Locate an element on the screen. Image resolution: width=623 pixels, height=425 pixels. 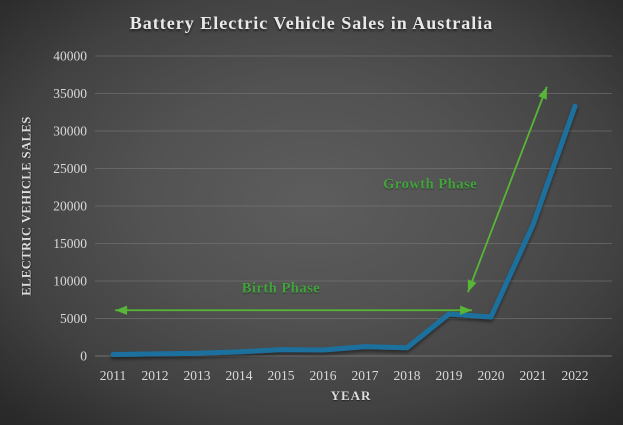
x-tick-label: 2022 is located at coordinates (575, 375).